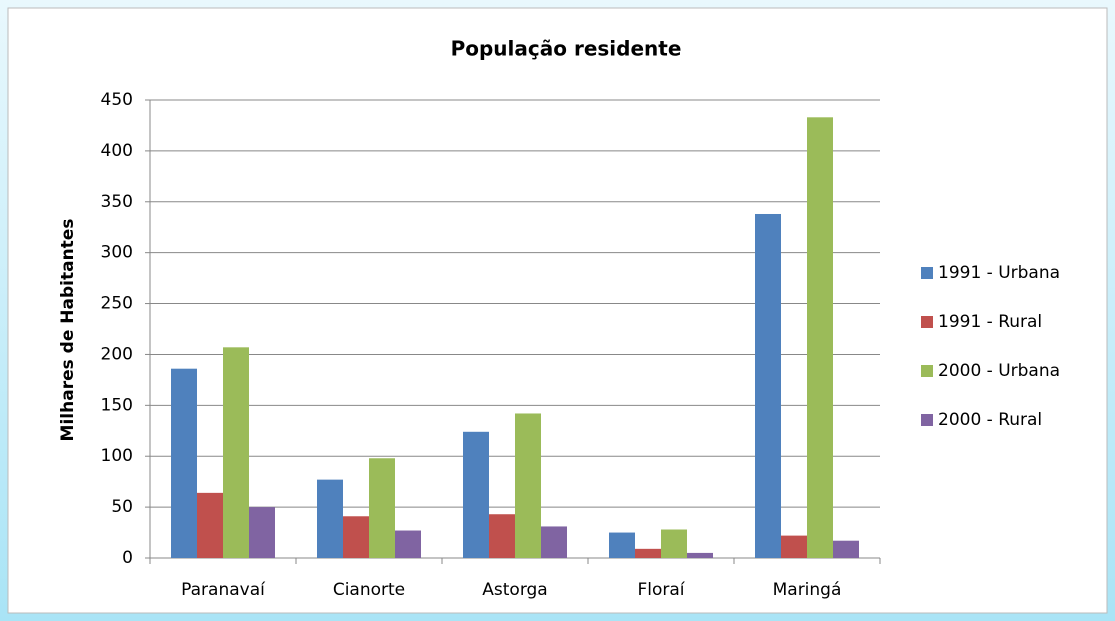 The height and width of the screenshot is (621, 1115). What do you see at coordinates (117, 202) in the screenshot?
I see `y-tick-label: 350` at bounding box center [117, 202].